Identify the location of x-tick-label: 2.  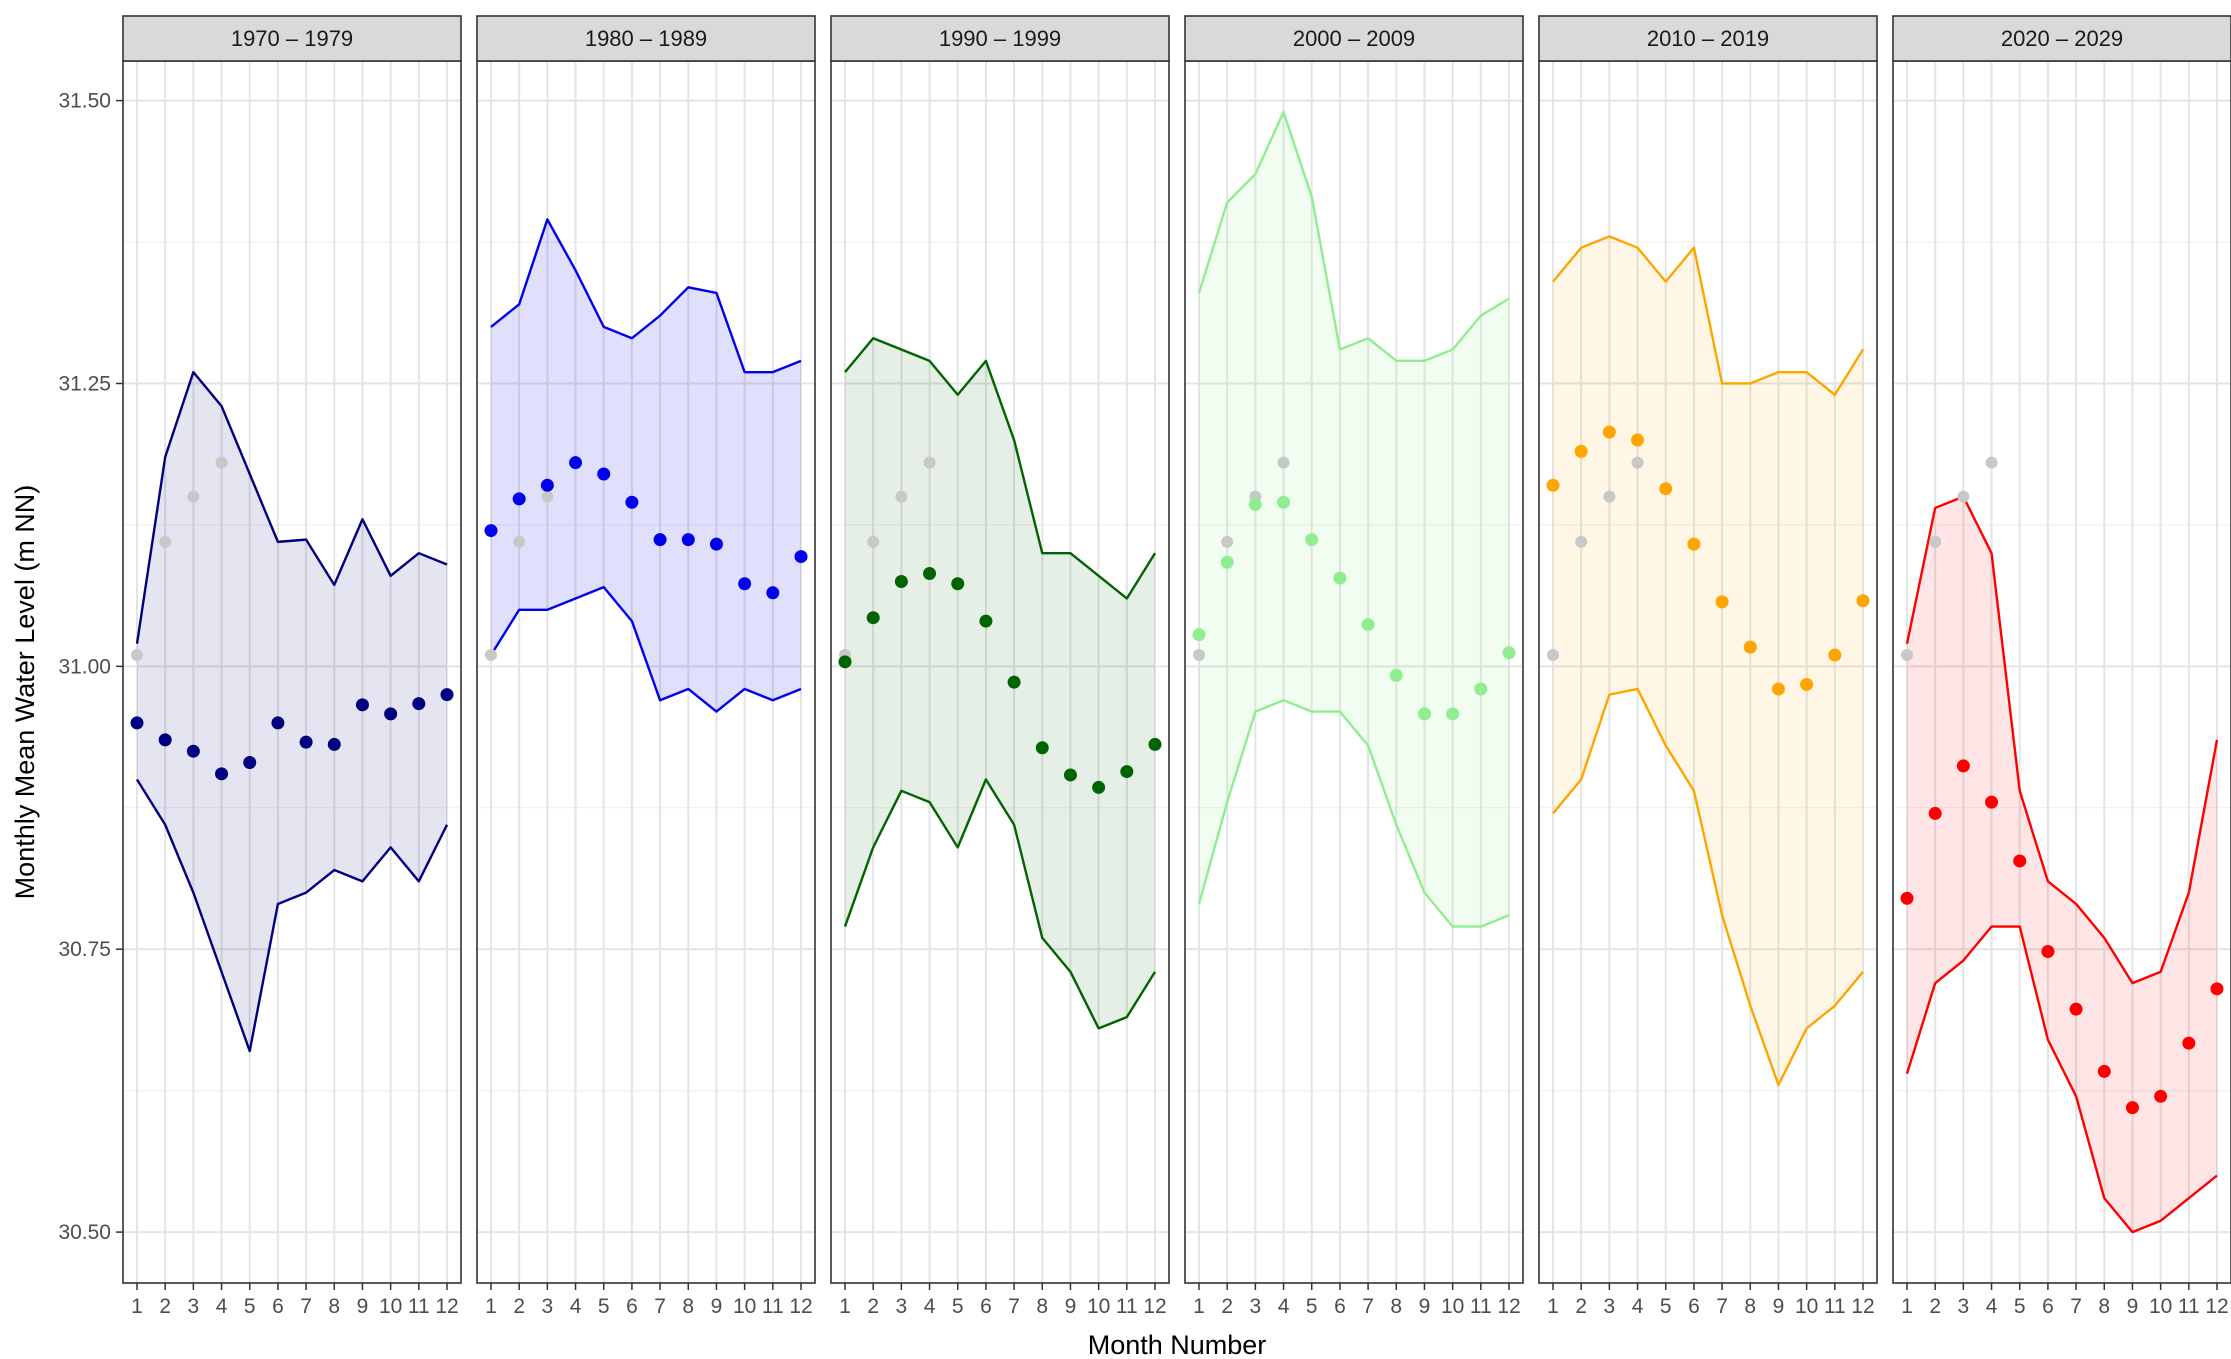
(519, 1306).